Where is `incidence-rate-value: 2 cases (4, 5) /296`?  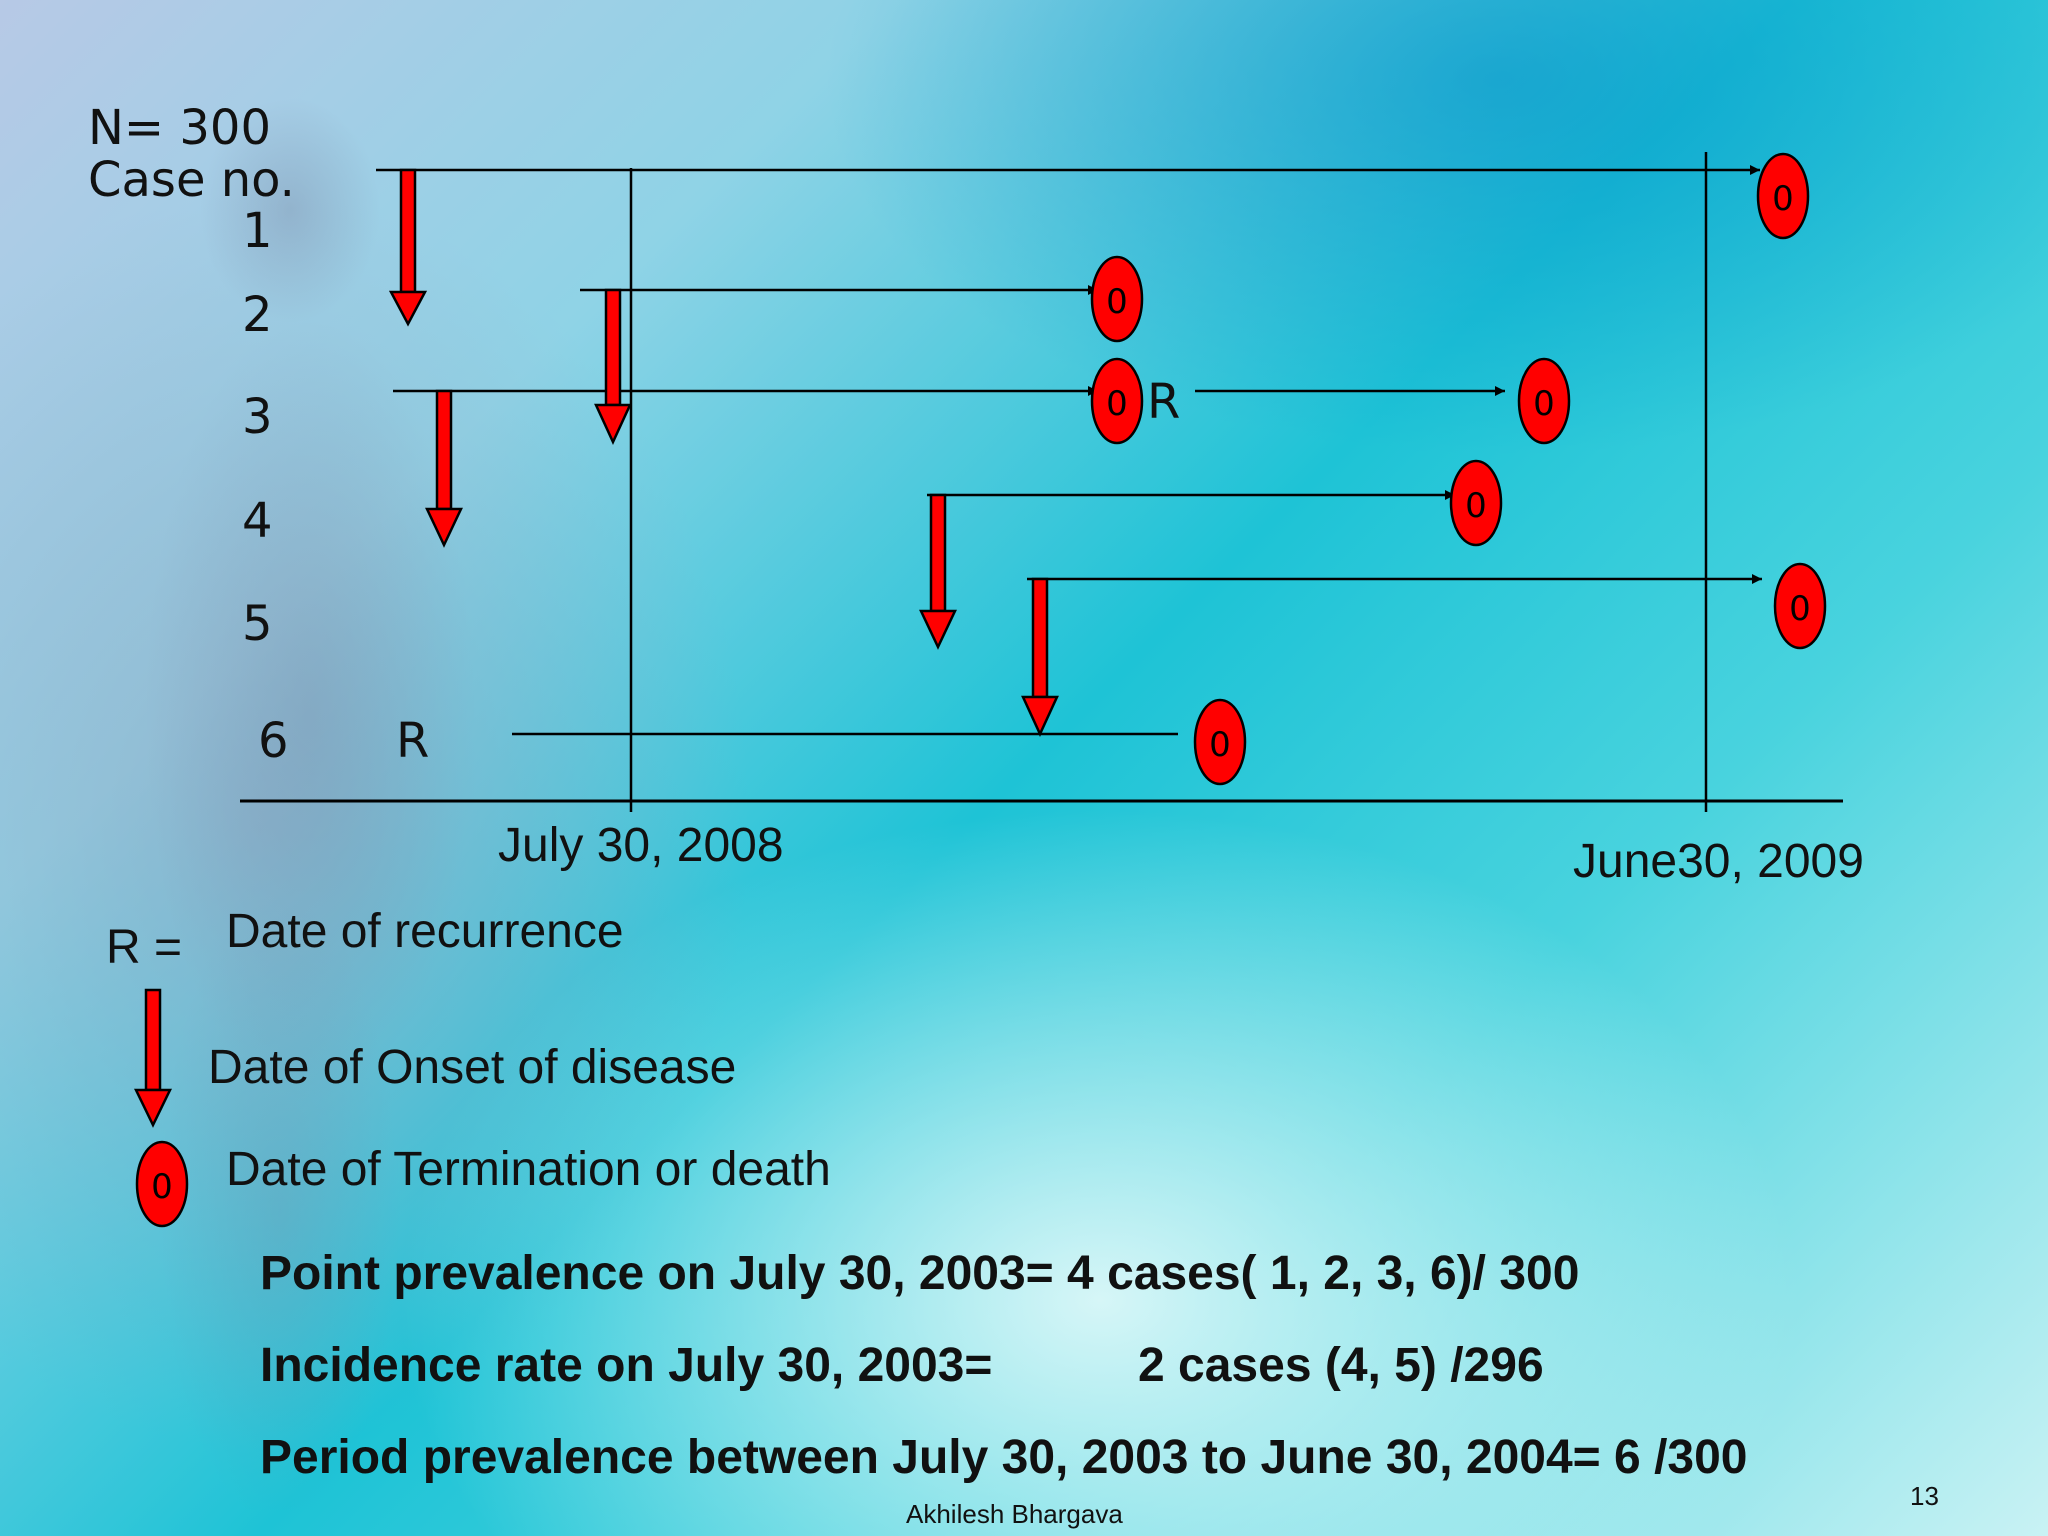
incidence-rate-value: 2 cases (4, 5) /296 is located at coordinates (1341, 1365).